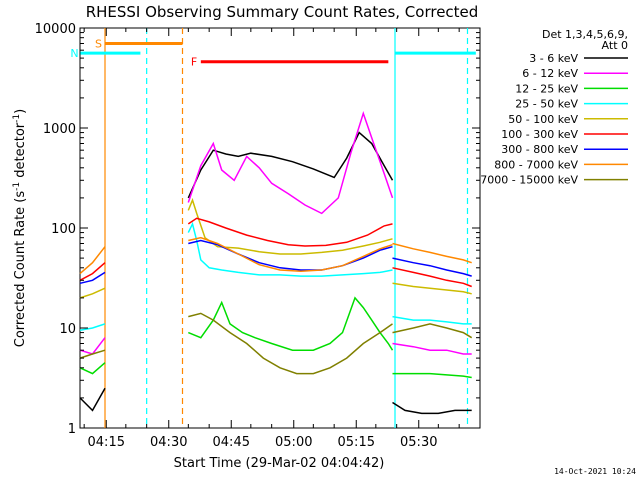 The height and width of the screenshot is (480, 640). I want to click on legend-entry-label: 12 - 25 keV, so click(546, 88).